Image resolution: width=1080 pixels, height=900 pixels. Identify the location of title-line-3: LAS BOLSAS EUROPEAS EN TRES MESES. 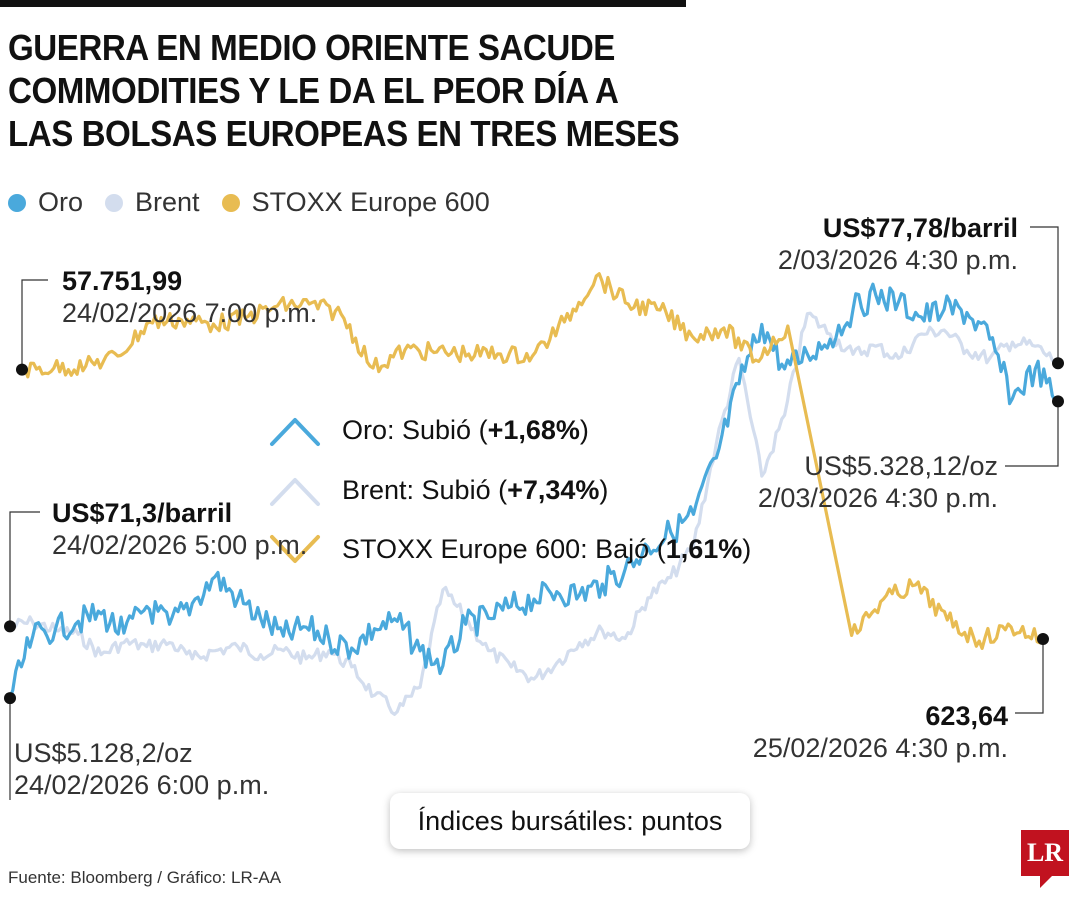
(344, 133).